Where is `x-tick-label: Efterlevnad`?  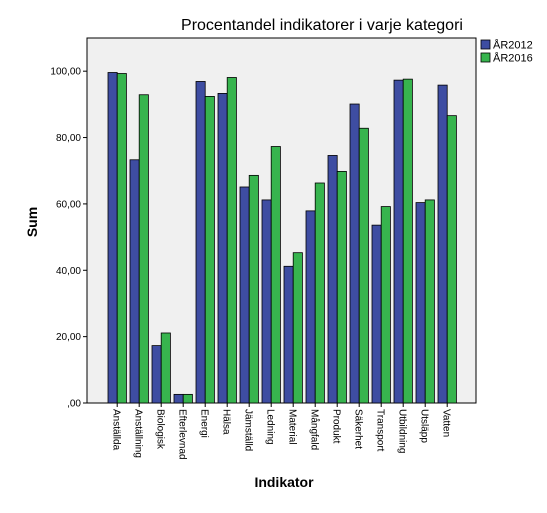
x-tick-label: Efterlevnad is located at coordinates (182, 434).